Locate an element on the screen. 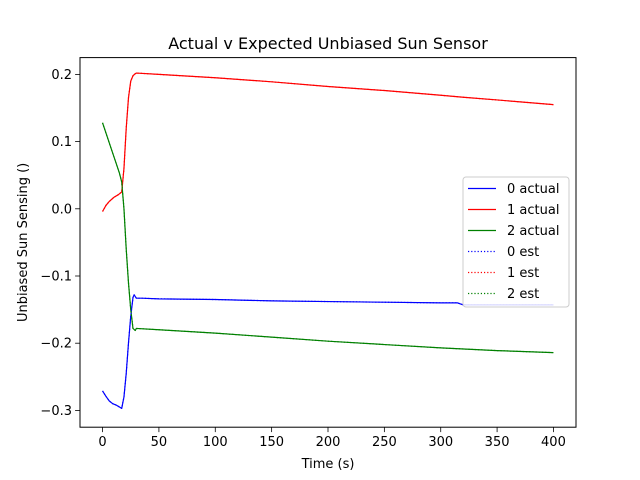 The image size is (640, 480). x-tick-label: 0 is located at coordinates (102, 442).